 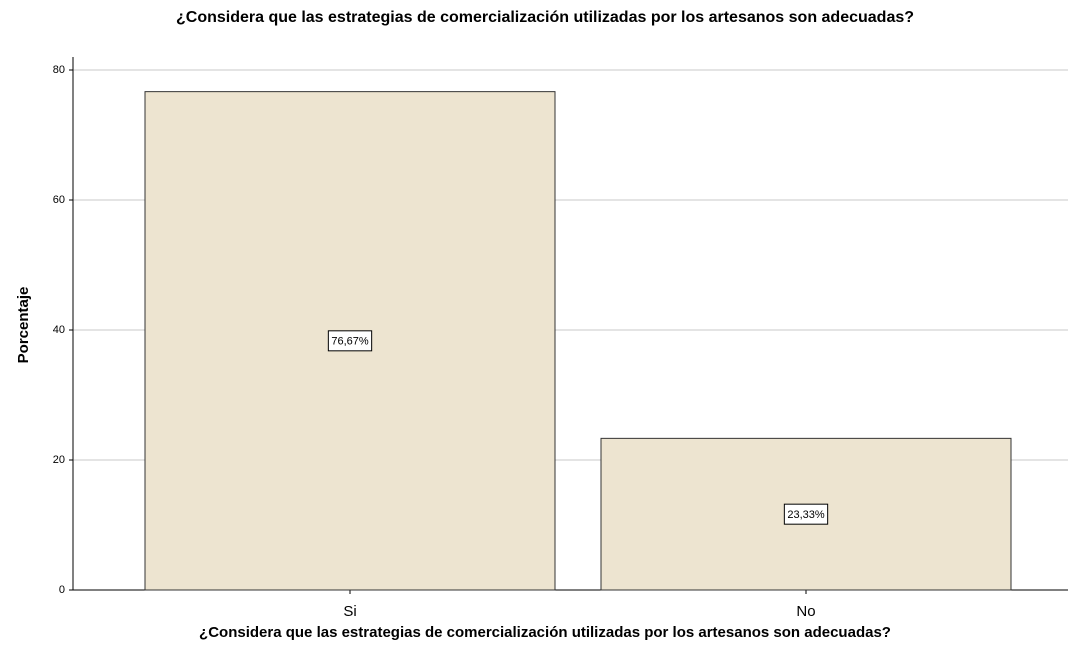 I want to click on y-tick-label: 40, so click(x=59, y=330).